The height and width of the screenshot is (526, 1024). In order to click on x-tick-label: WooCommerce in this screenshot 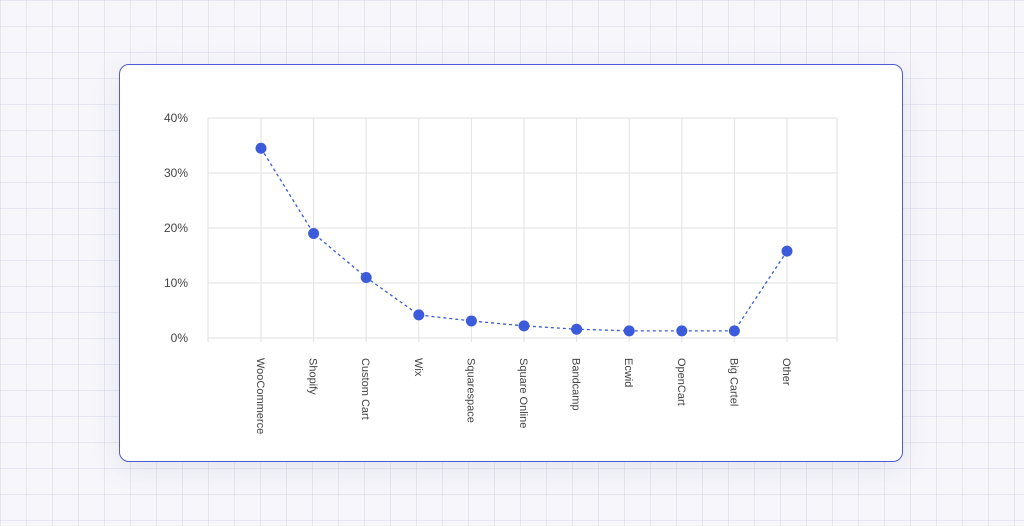, I will do `click(260, 396)`.